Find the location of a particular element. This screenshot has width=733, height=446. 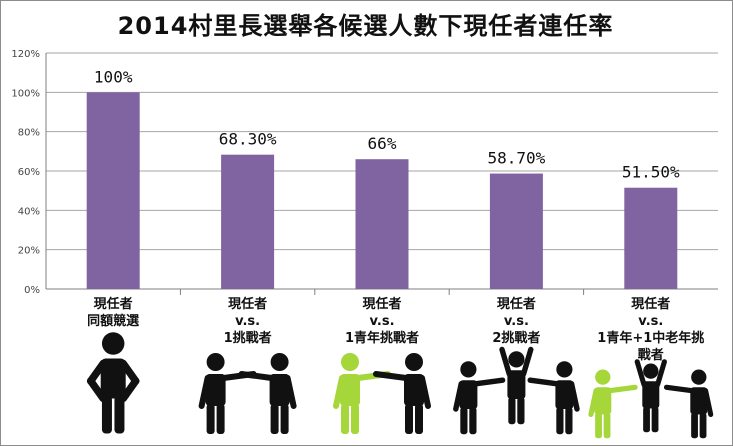

category-label-line: 1青年+1中老年挑 is located at coordinates (651, 338).